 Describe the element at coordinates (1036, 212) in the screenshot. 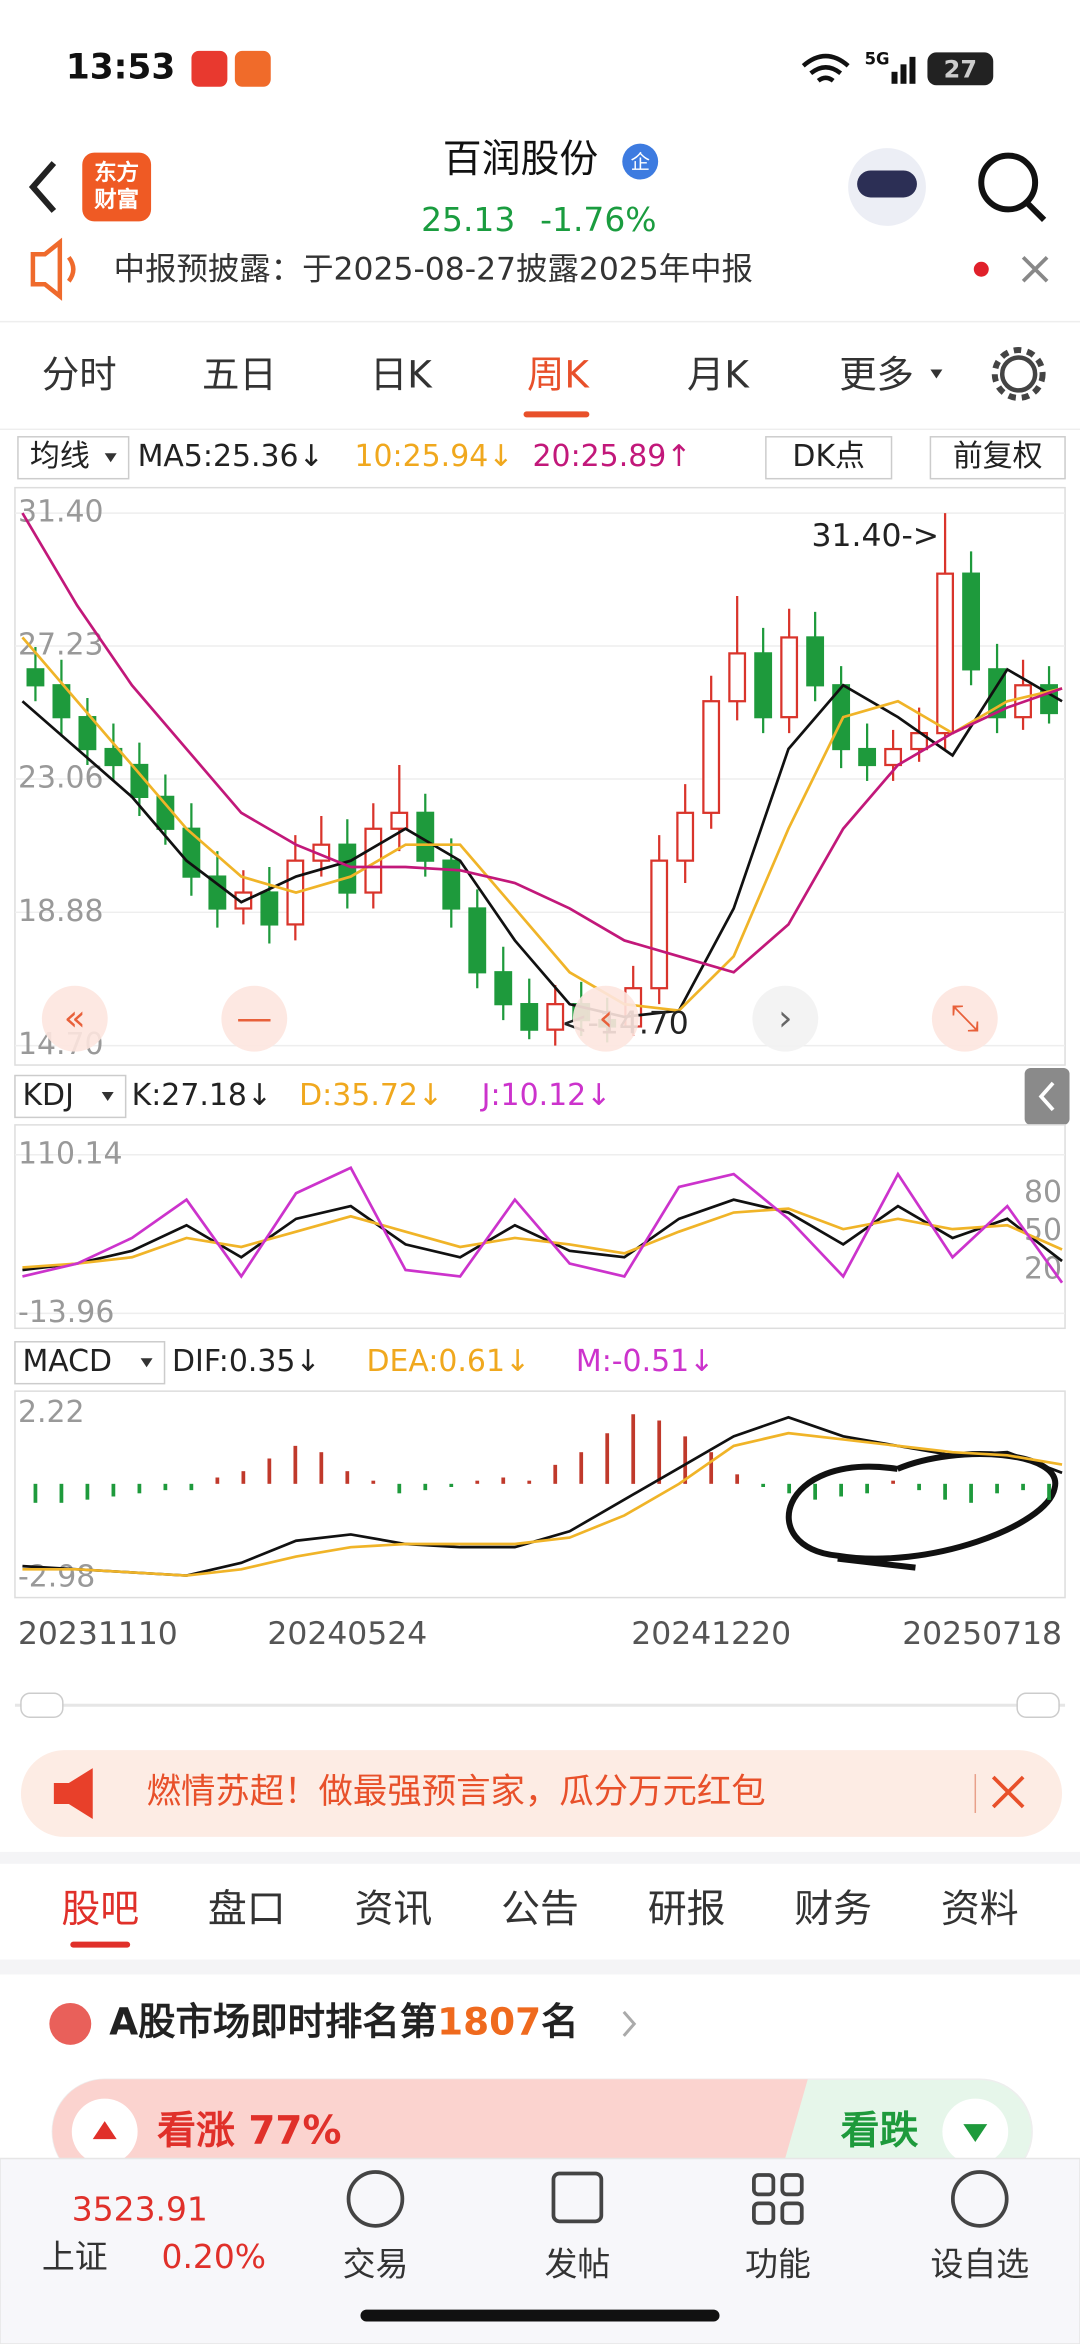

I see `search-handle` at that location.